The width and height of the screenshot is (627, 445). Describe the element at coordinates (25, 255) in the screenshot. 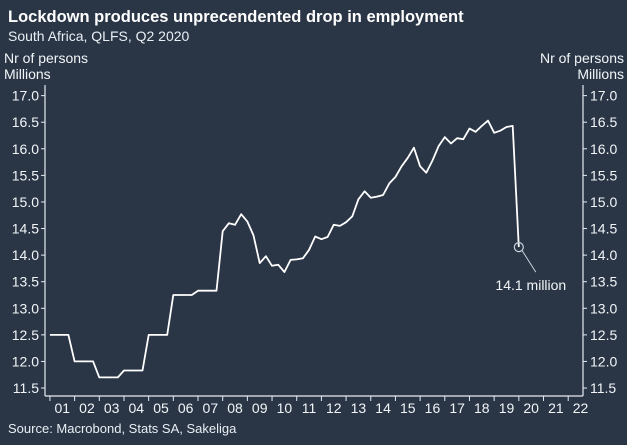

I see `left-tick-label: 14.0` at that location.